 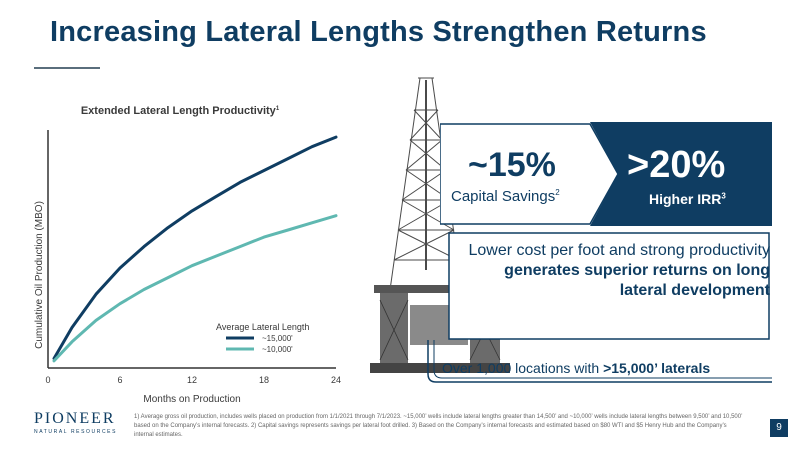 I want to click on irr-label: Higher IRR3, so click(x=687, y=199).